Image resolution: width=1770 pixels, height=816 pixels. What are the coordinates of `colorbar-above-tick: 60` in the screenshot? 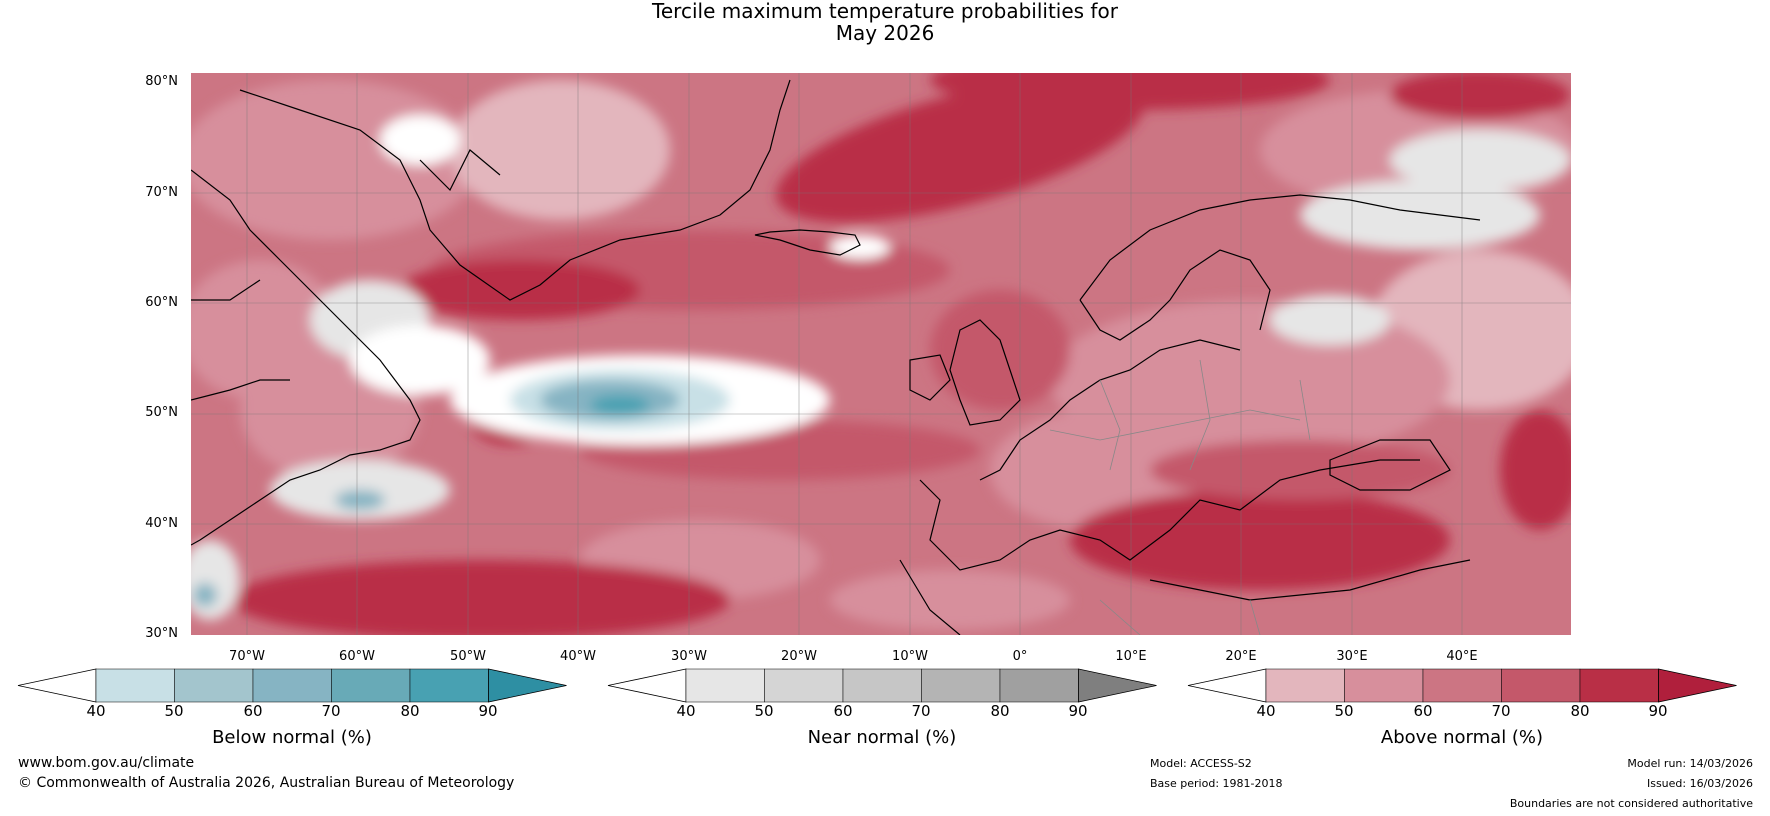 It's located at (1423, 711).